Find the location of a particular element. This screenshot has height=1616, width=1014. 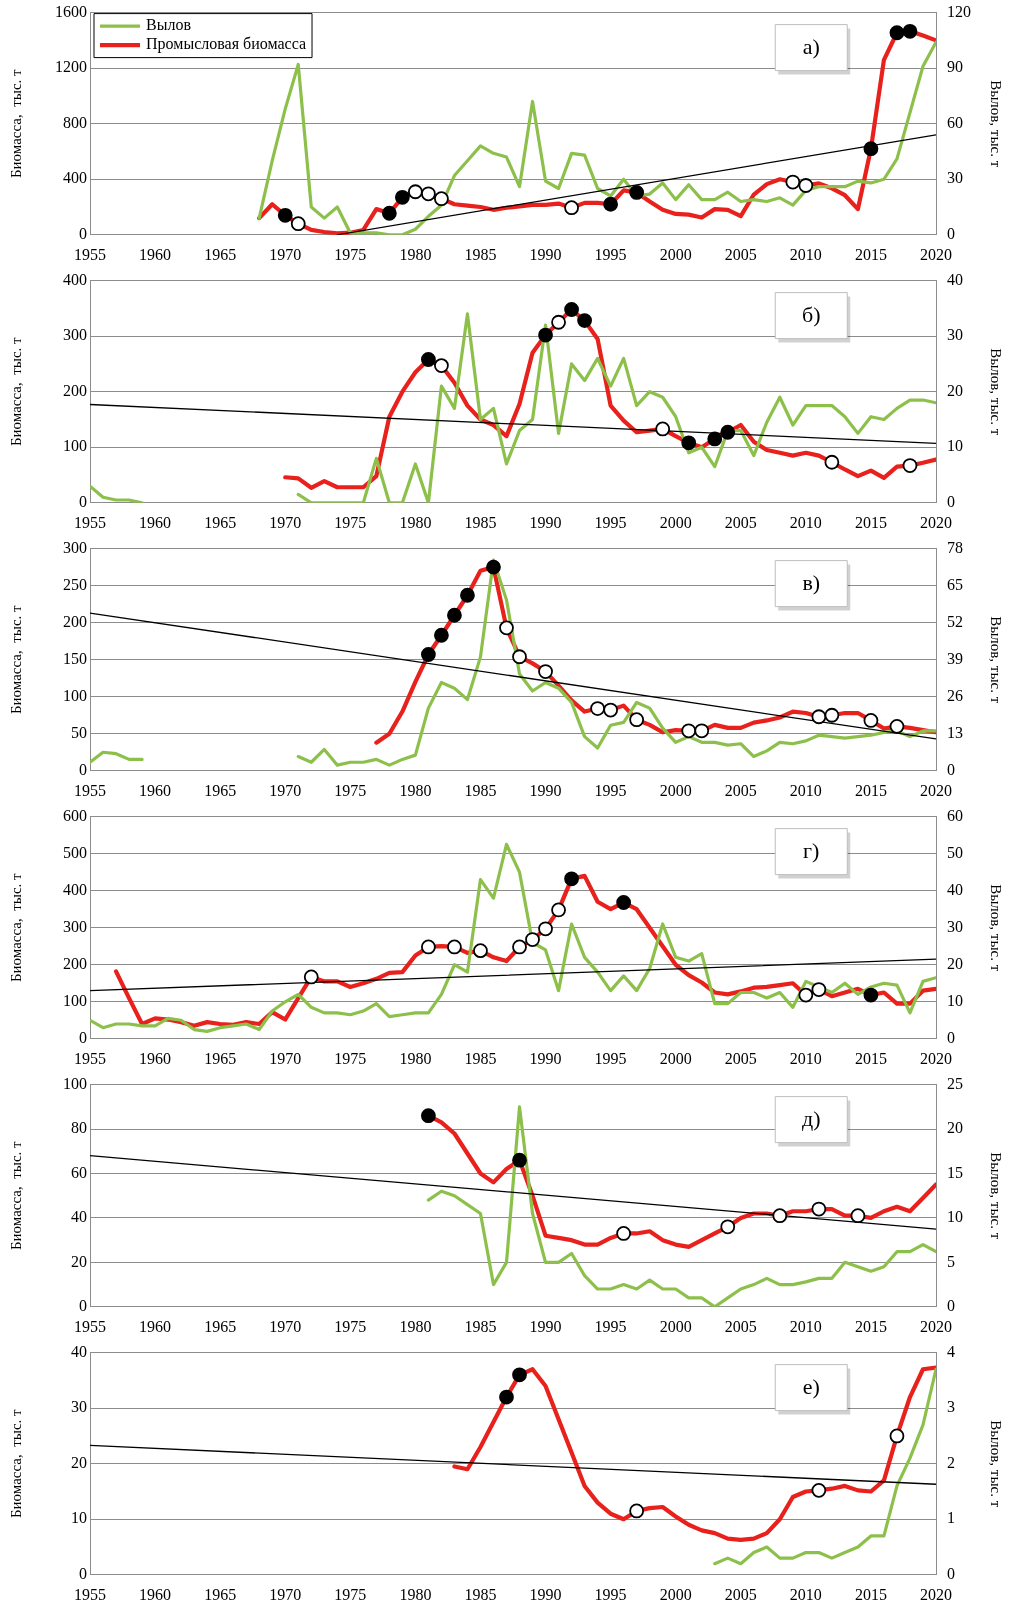

y2-tick-label: 4 is located at coordinates (951, 1351).